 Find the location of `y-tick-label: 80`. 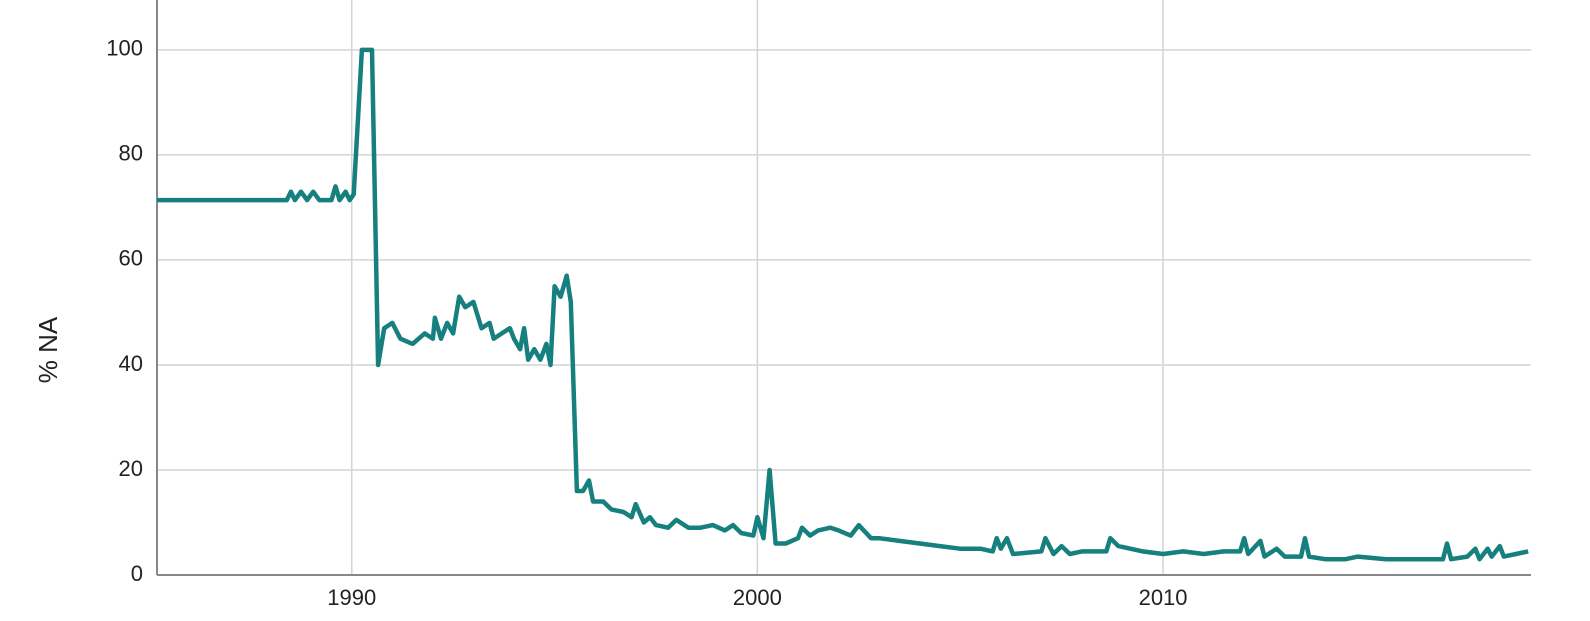

y-tick-label: 80 is located at coordinates (131, 153).